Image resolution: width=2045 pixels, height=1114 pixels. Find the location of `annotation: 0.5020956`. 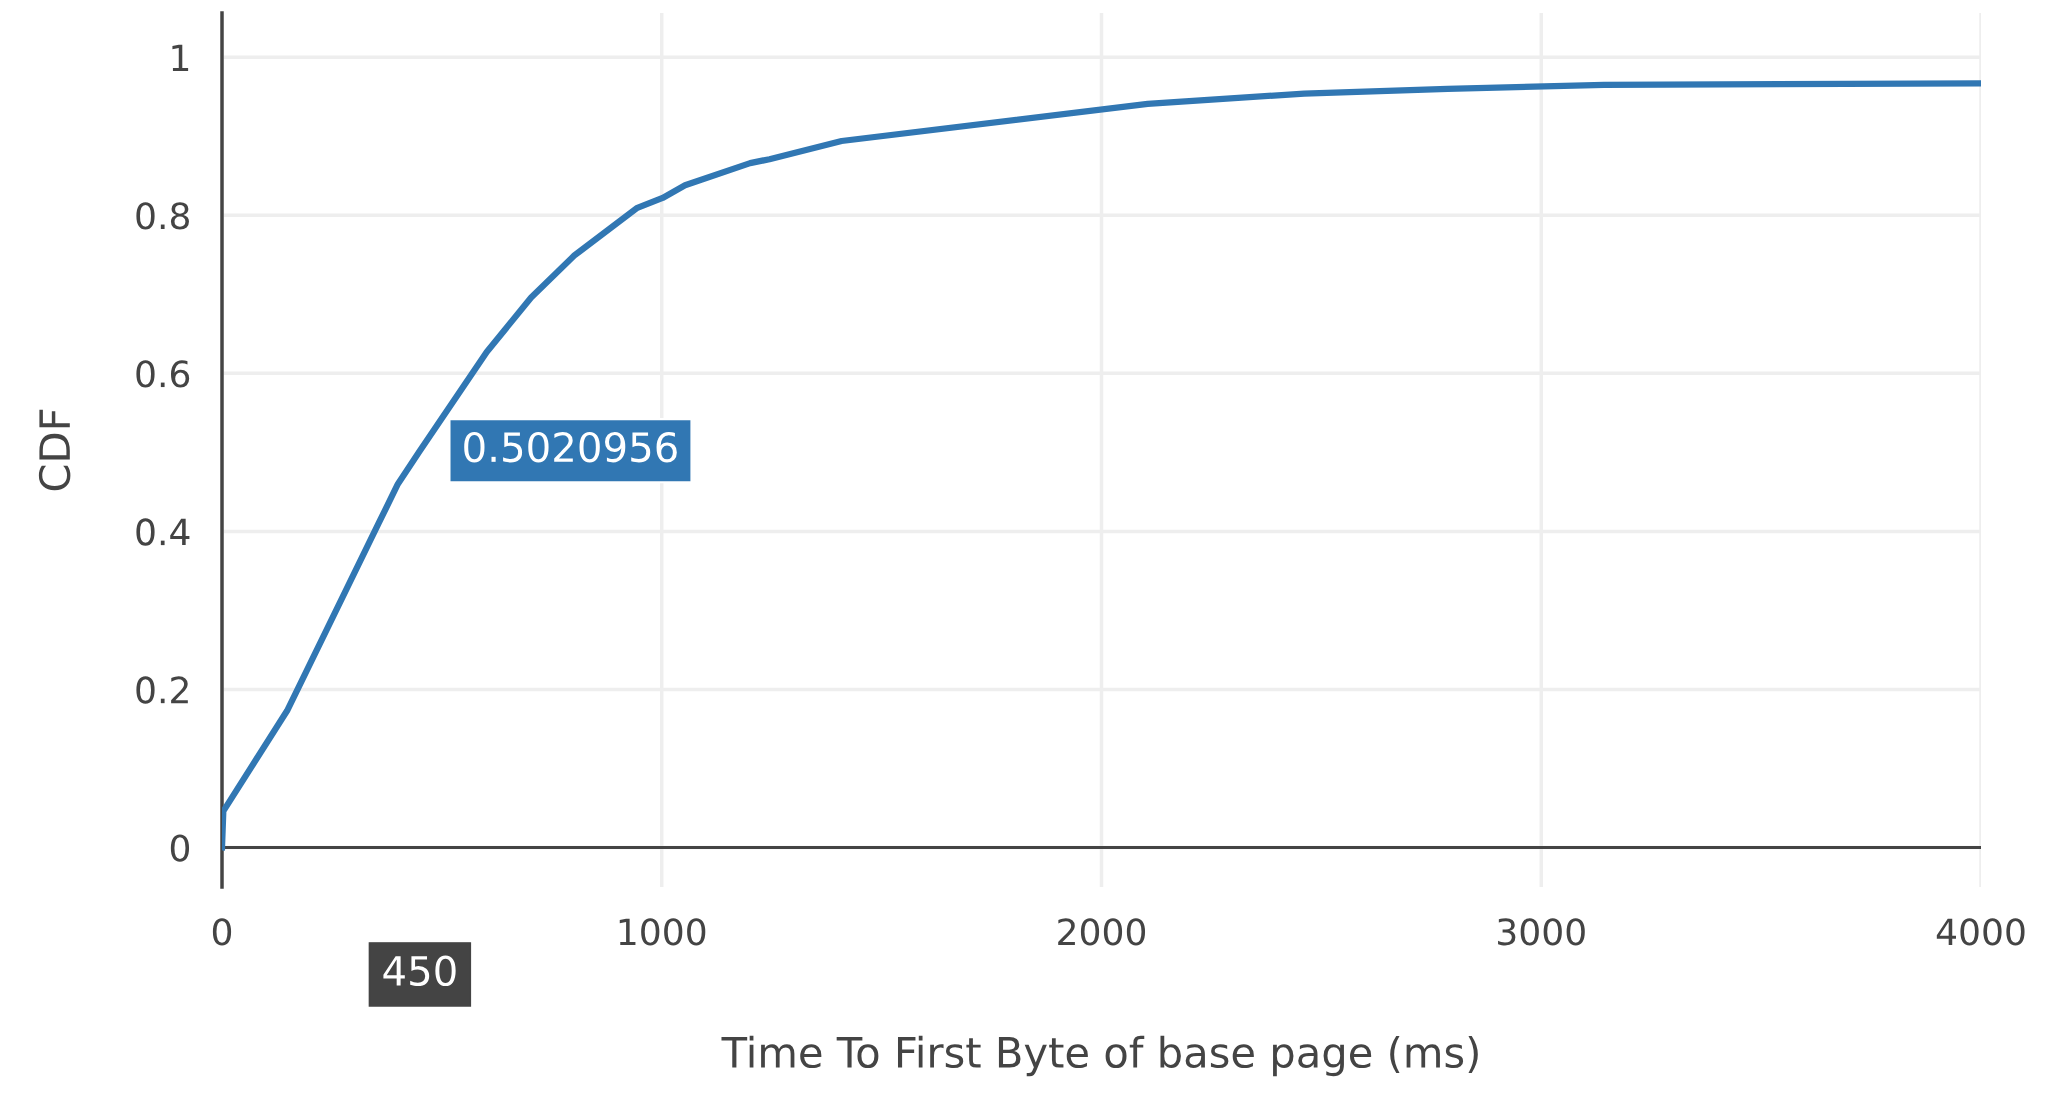

annotation: 0.5020956 is located at coordinates (570, 447).